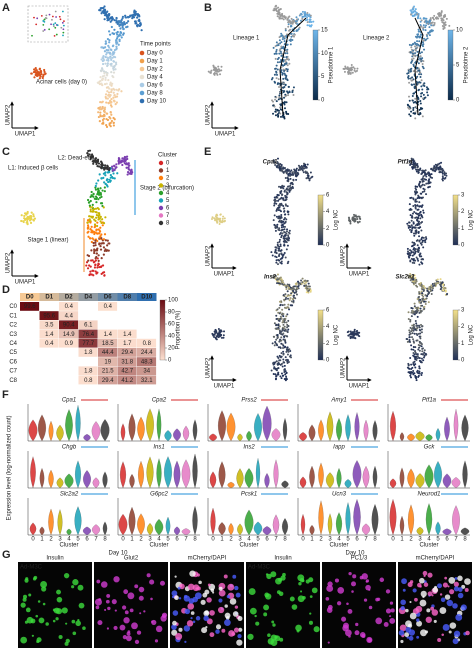 The height and width of the screenshot is (650, 474). What do you see at coordinates (357, 474) in the screenshot?
I see `violin` at bounding box center [357, 474].